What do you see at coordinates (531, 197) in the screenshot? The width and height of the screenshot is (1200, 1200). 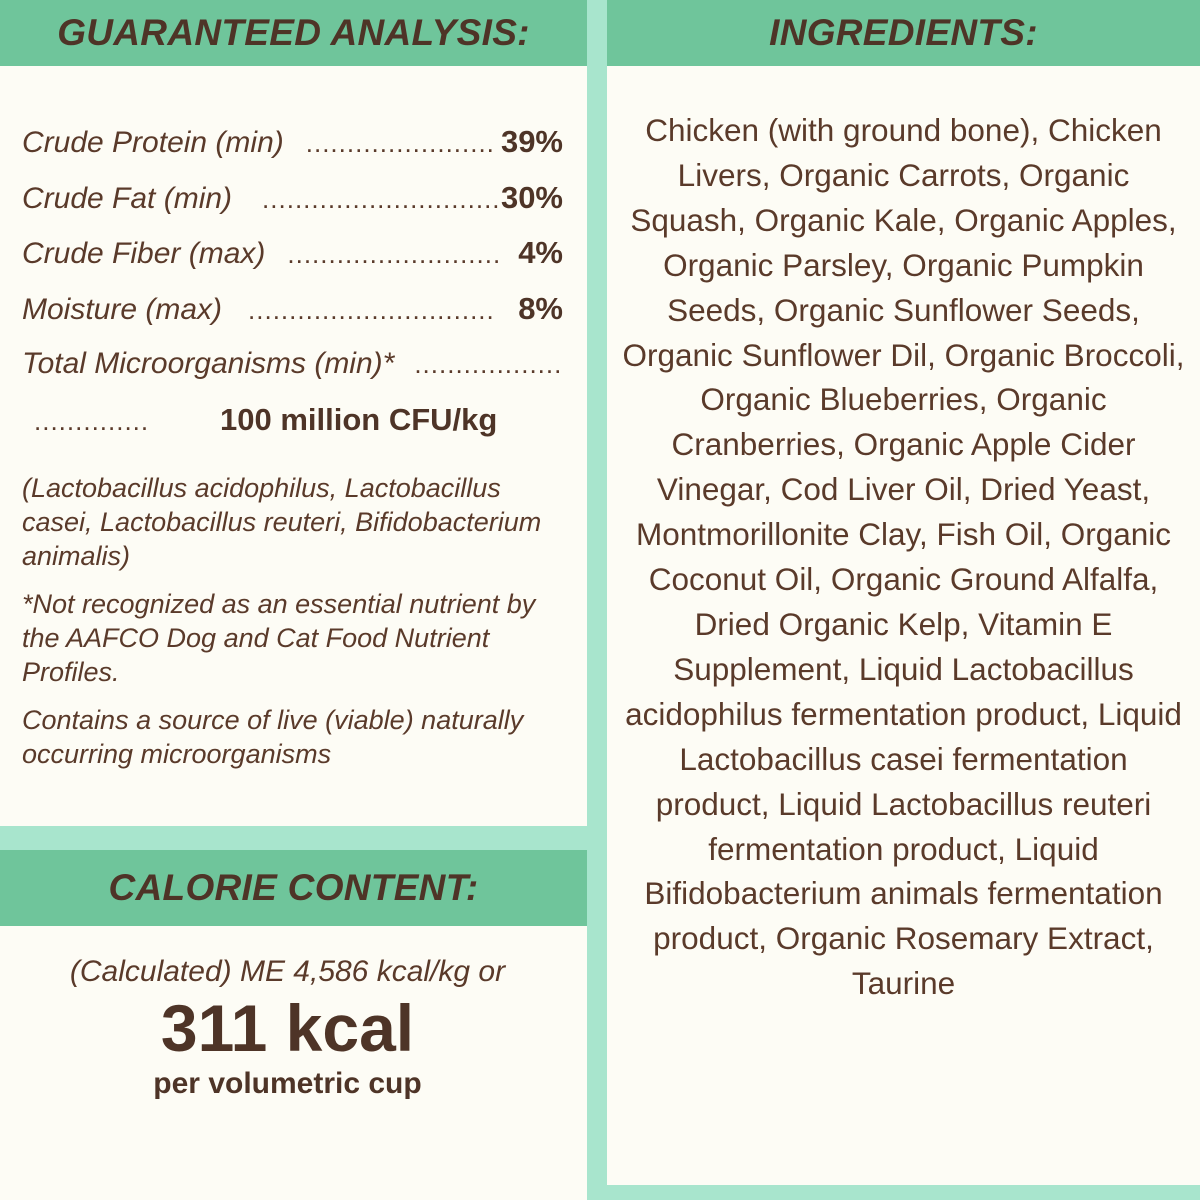 I see `analysis-value: 30%` at bounding box center [531, 197].